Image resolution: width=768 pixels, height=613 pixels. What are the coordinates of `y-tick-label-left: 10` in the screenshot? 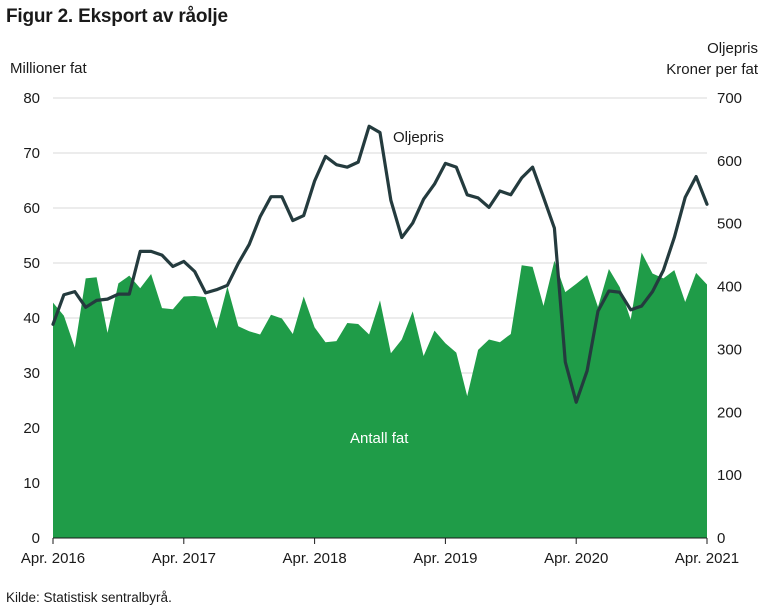 It's located at (31, 483).